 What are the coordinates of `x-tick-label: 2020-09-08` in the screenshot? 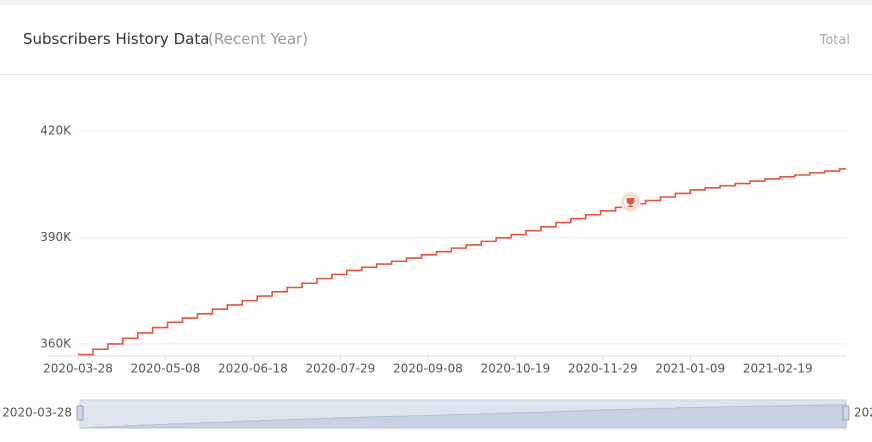 It's located at (428, 369).